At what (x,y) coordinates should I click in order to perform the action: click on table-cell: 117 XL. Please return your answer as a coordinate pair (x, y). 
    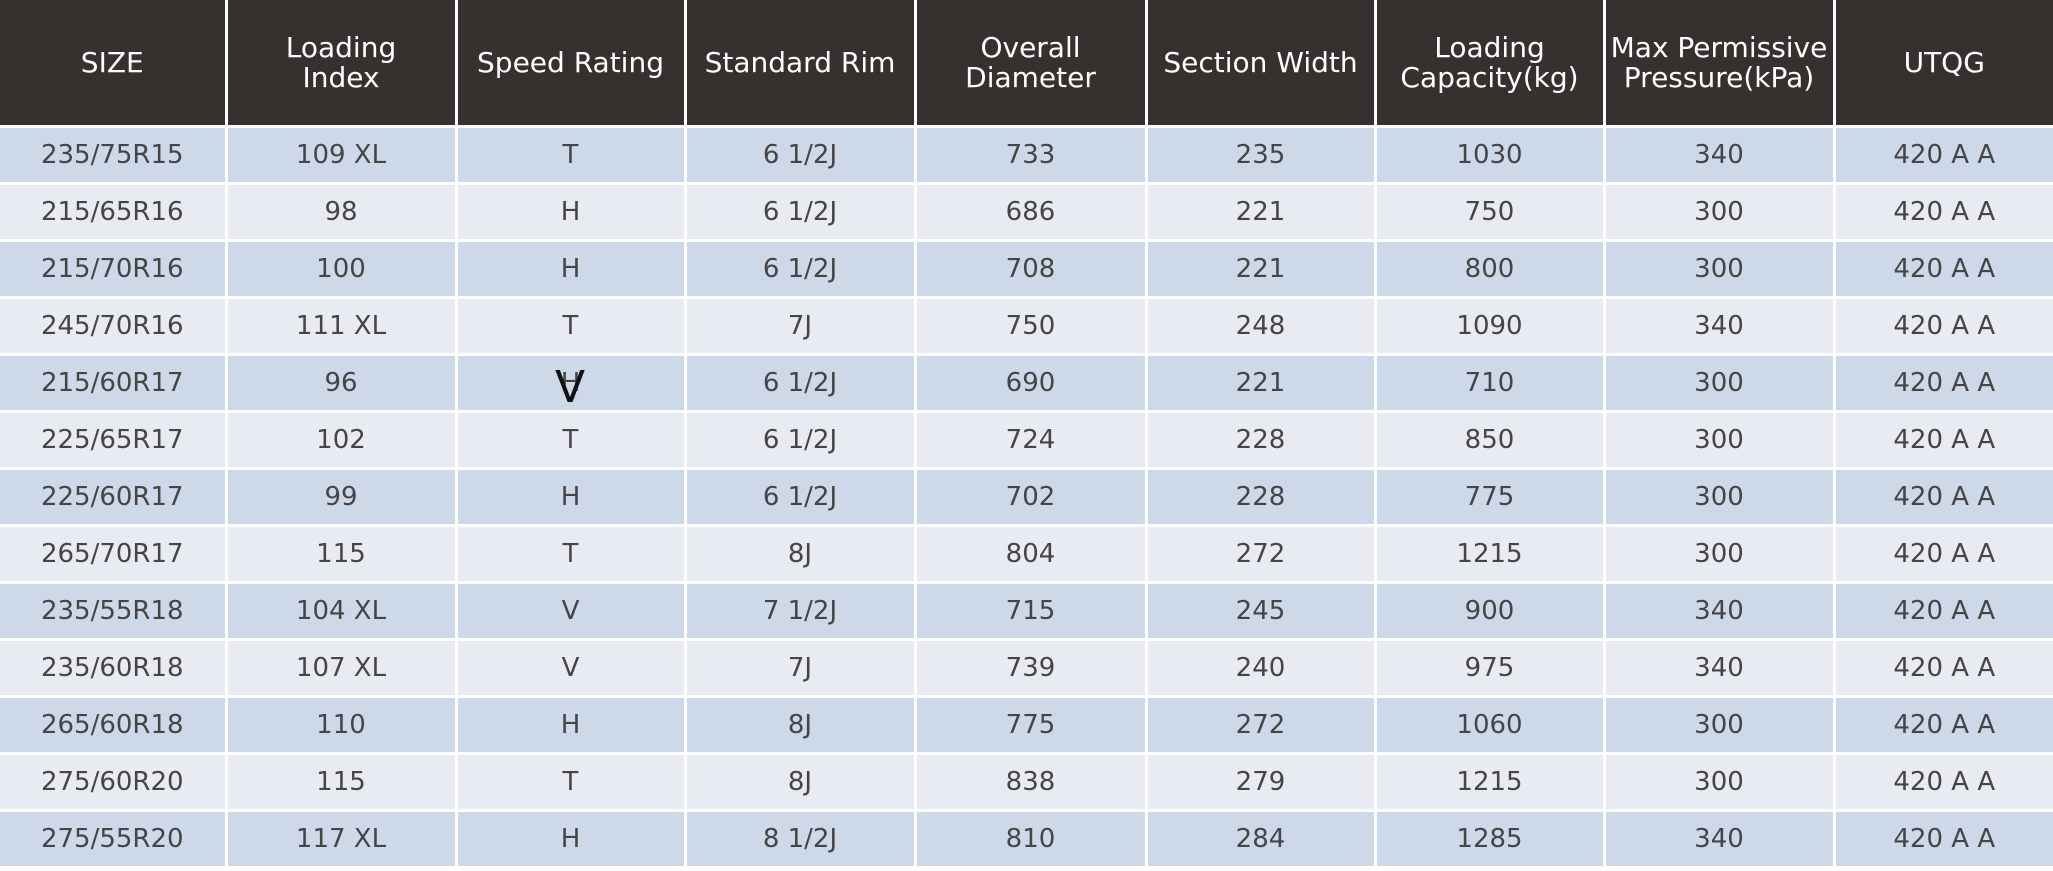
    Looking at the image, I should click on (342, 837).